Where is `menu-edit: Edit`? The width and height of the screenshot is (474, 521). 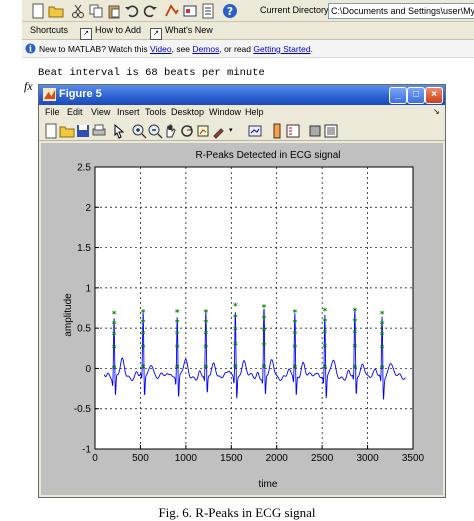
menu-edit: Edit is located at coordinates (75, 112).